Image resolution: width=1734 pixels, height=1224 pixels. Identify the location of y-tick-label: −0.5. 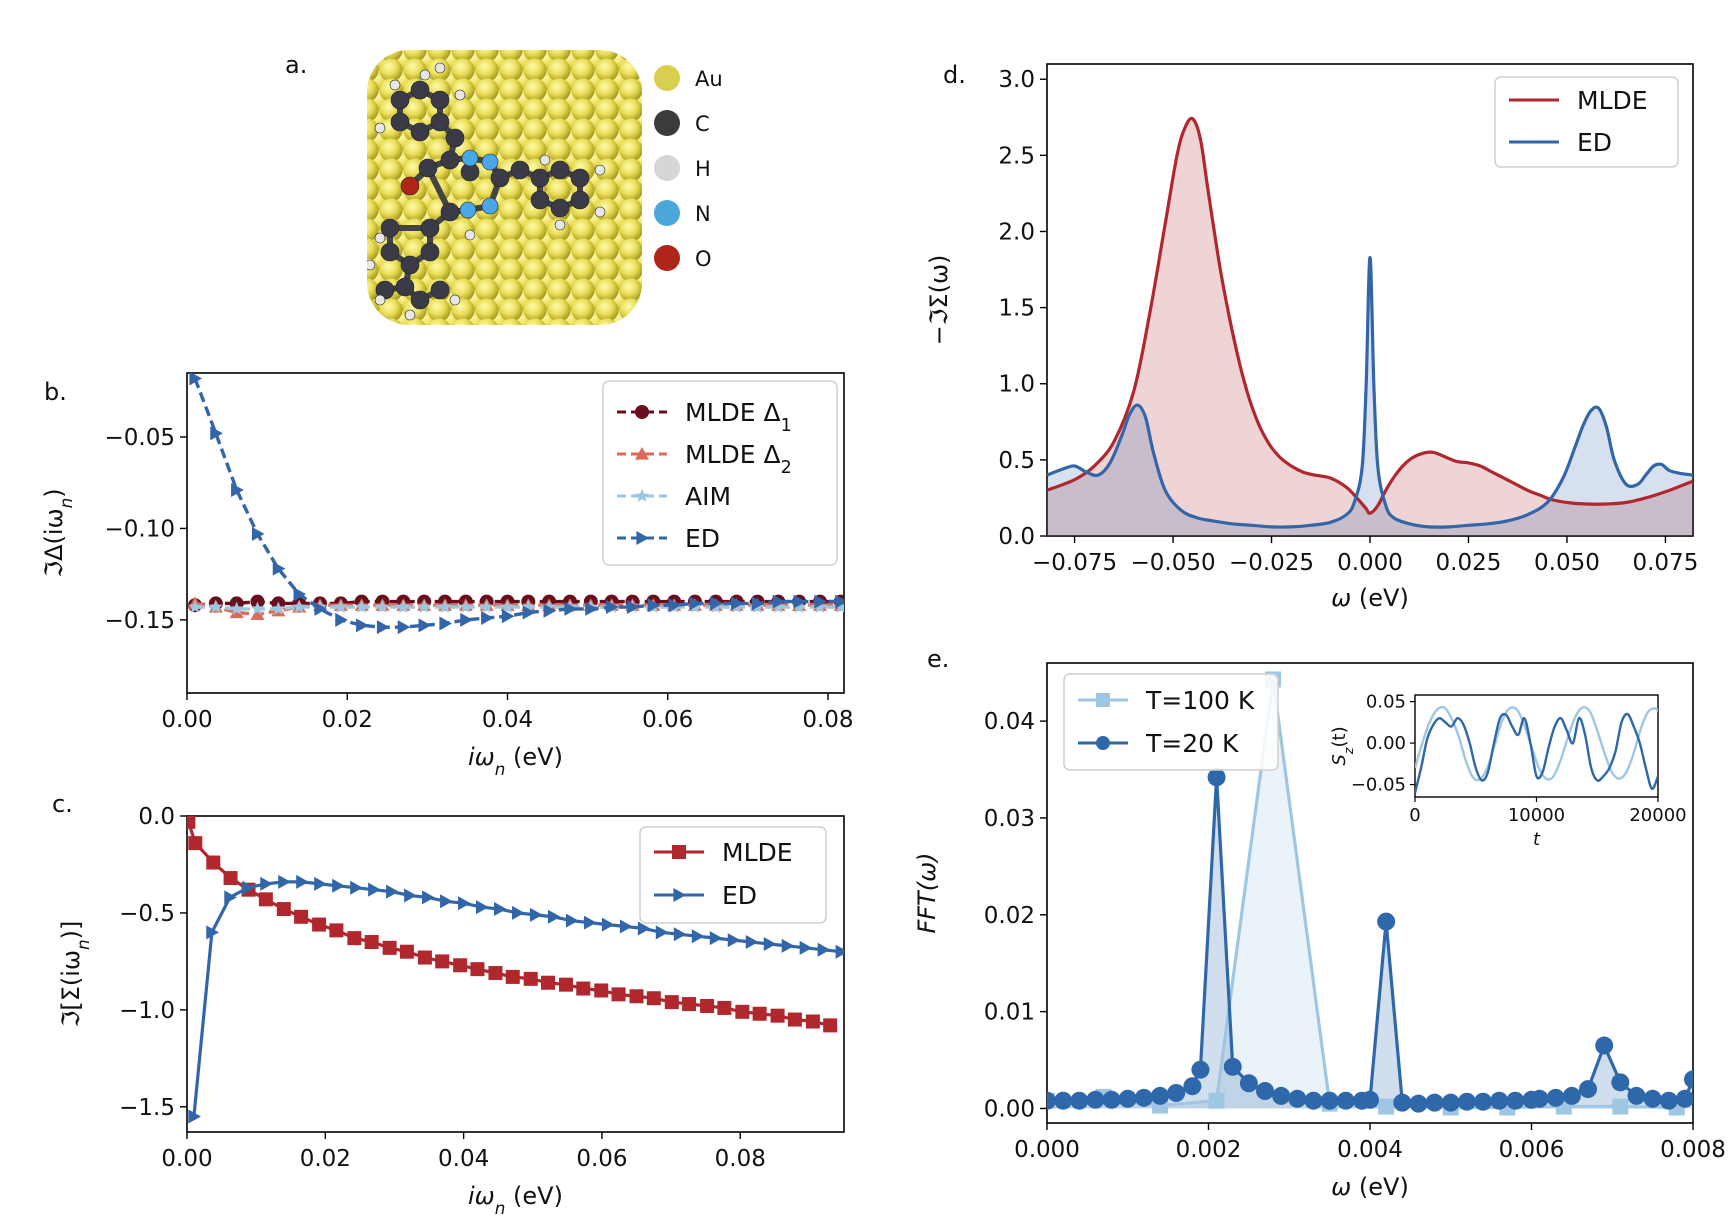
(147, 914).